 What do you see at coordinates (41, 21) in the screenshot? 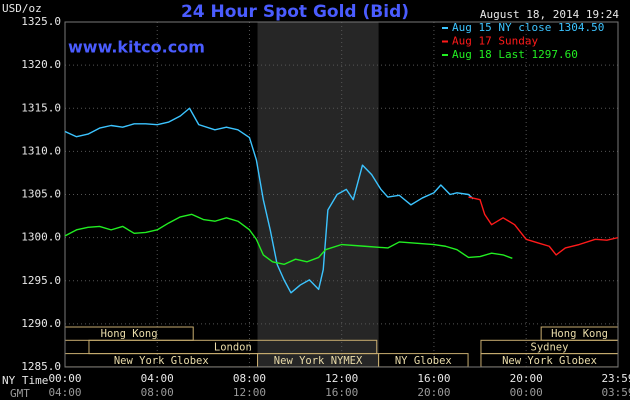
I see `y-tick-label: 1325.0` at bounding box center [41, 21].